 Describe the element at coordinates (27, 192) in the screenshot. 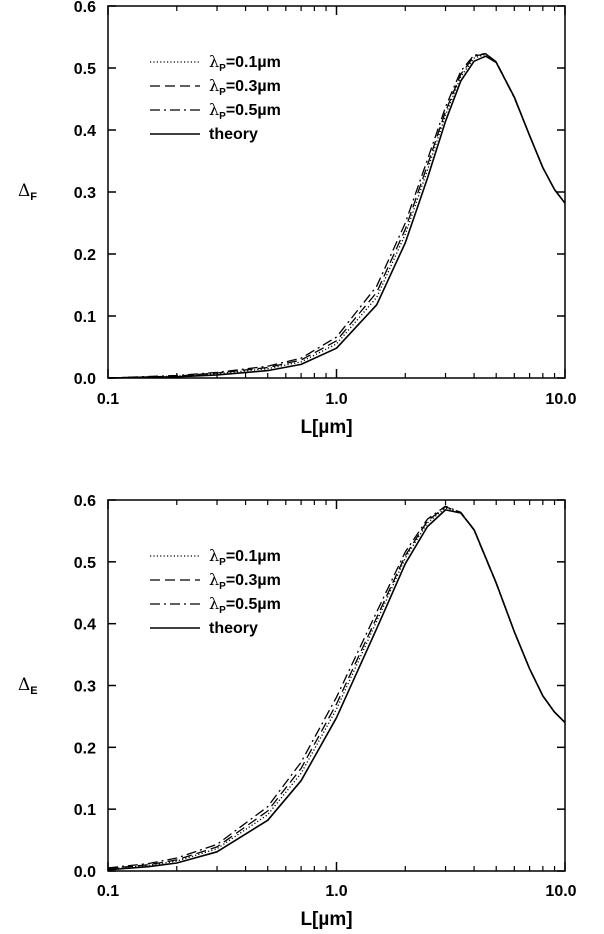

I see `y-axis-label: ΔF` at that location.